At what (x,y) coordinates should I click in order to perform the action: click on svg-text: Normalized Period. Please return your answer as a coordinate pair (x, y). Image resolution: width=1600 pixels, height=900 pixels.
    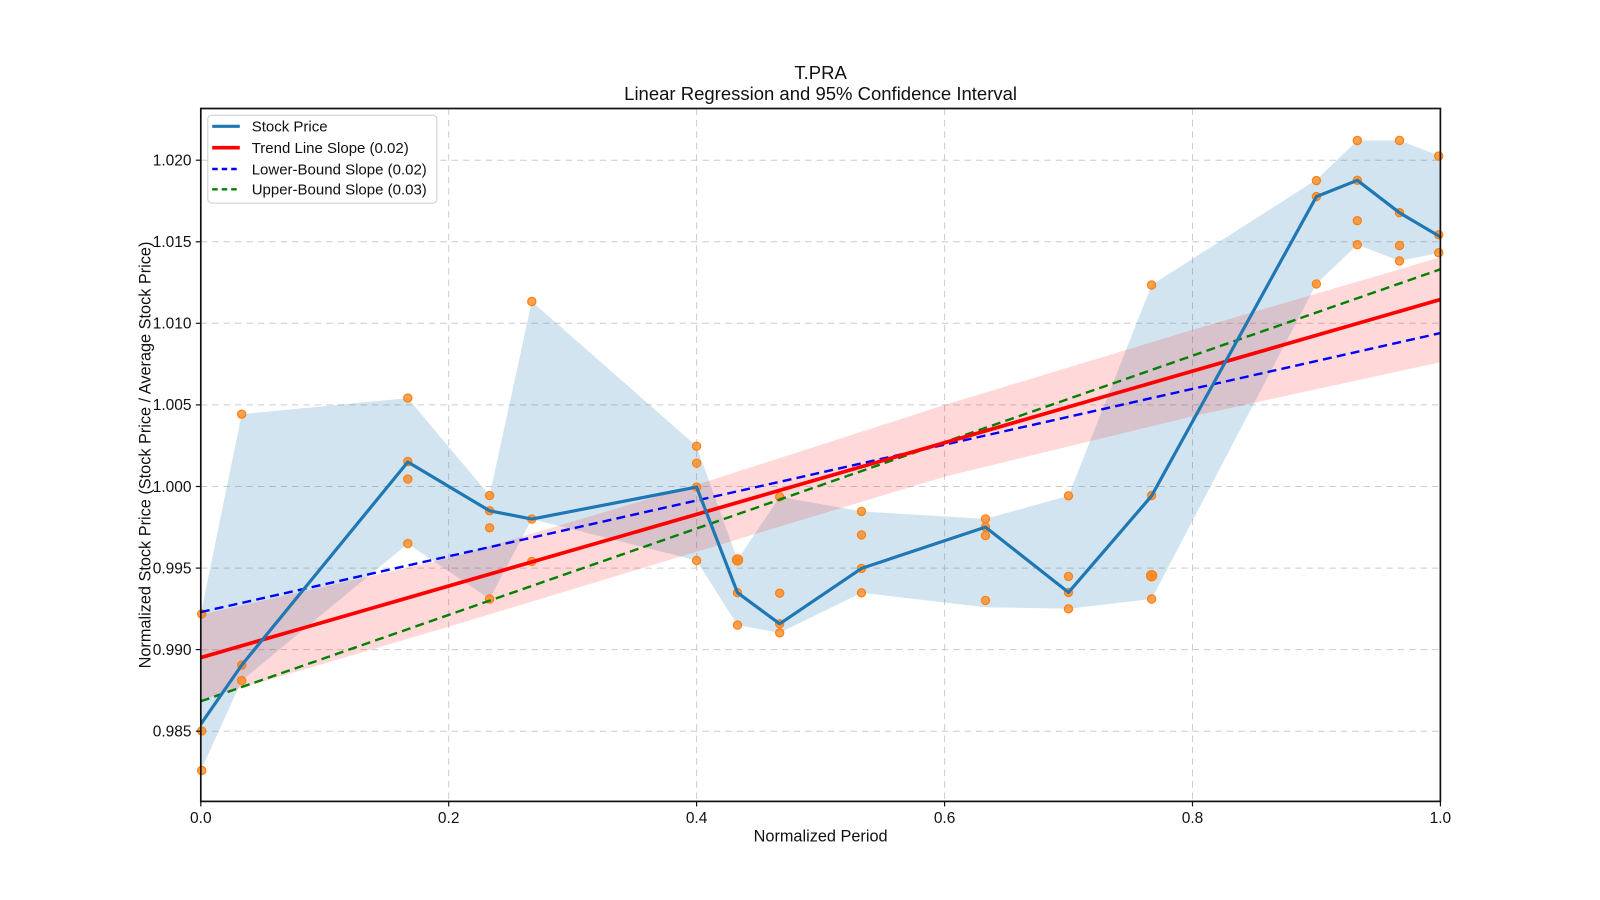
    Looking at the image, I should click on (821, 836).